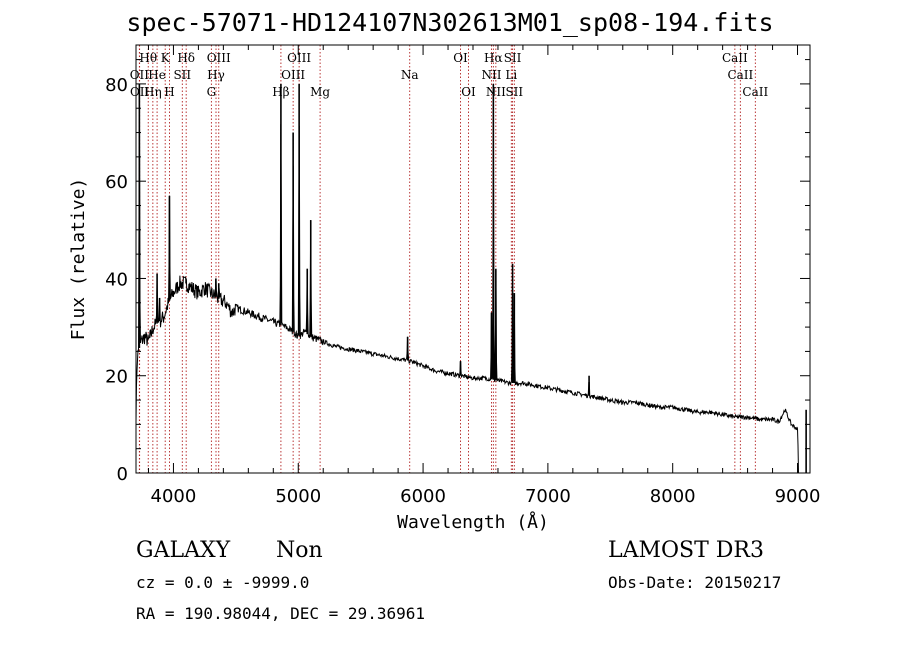 This screenshot has height=649, width=900. I want to click on survey-label: LAMOST DR3, so click(686, 550).